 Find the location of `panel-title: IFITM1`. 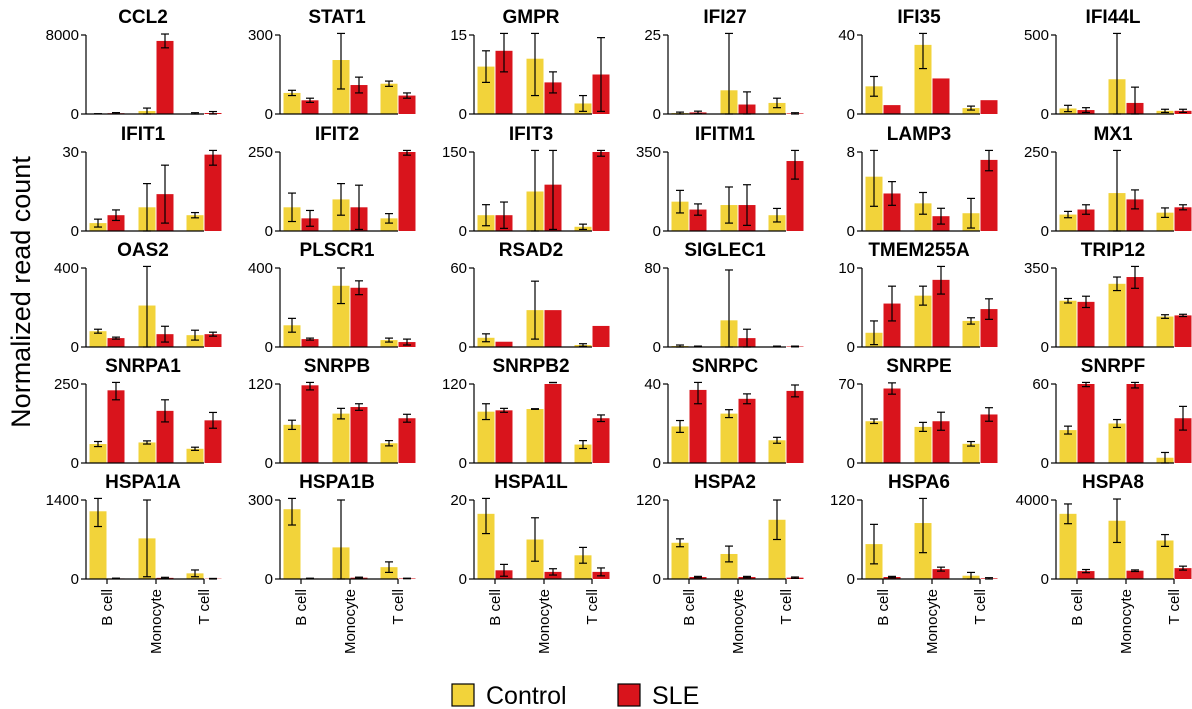

panel-title: IFITM1 is located at coordinates (725, 134).